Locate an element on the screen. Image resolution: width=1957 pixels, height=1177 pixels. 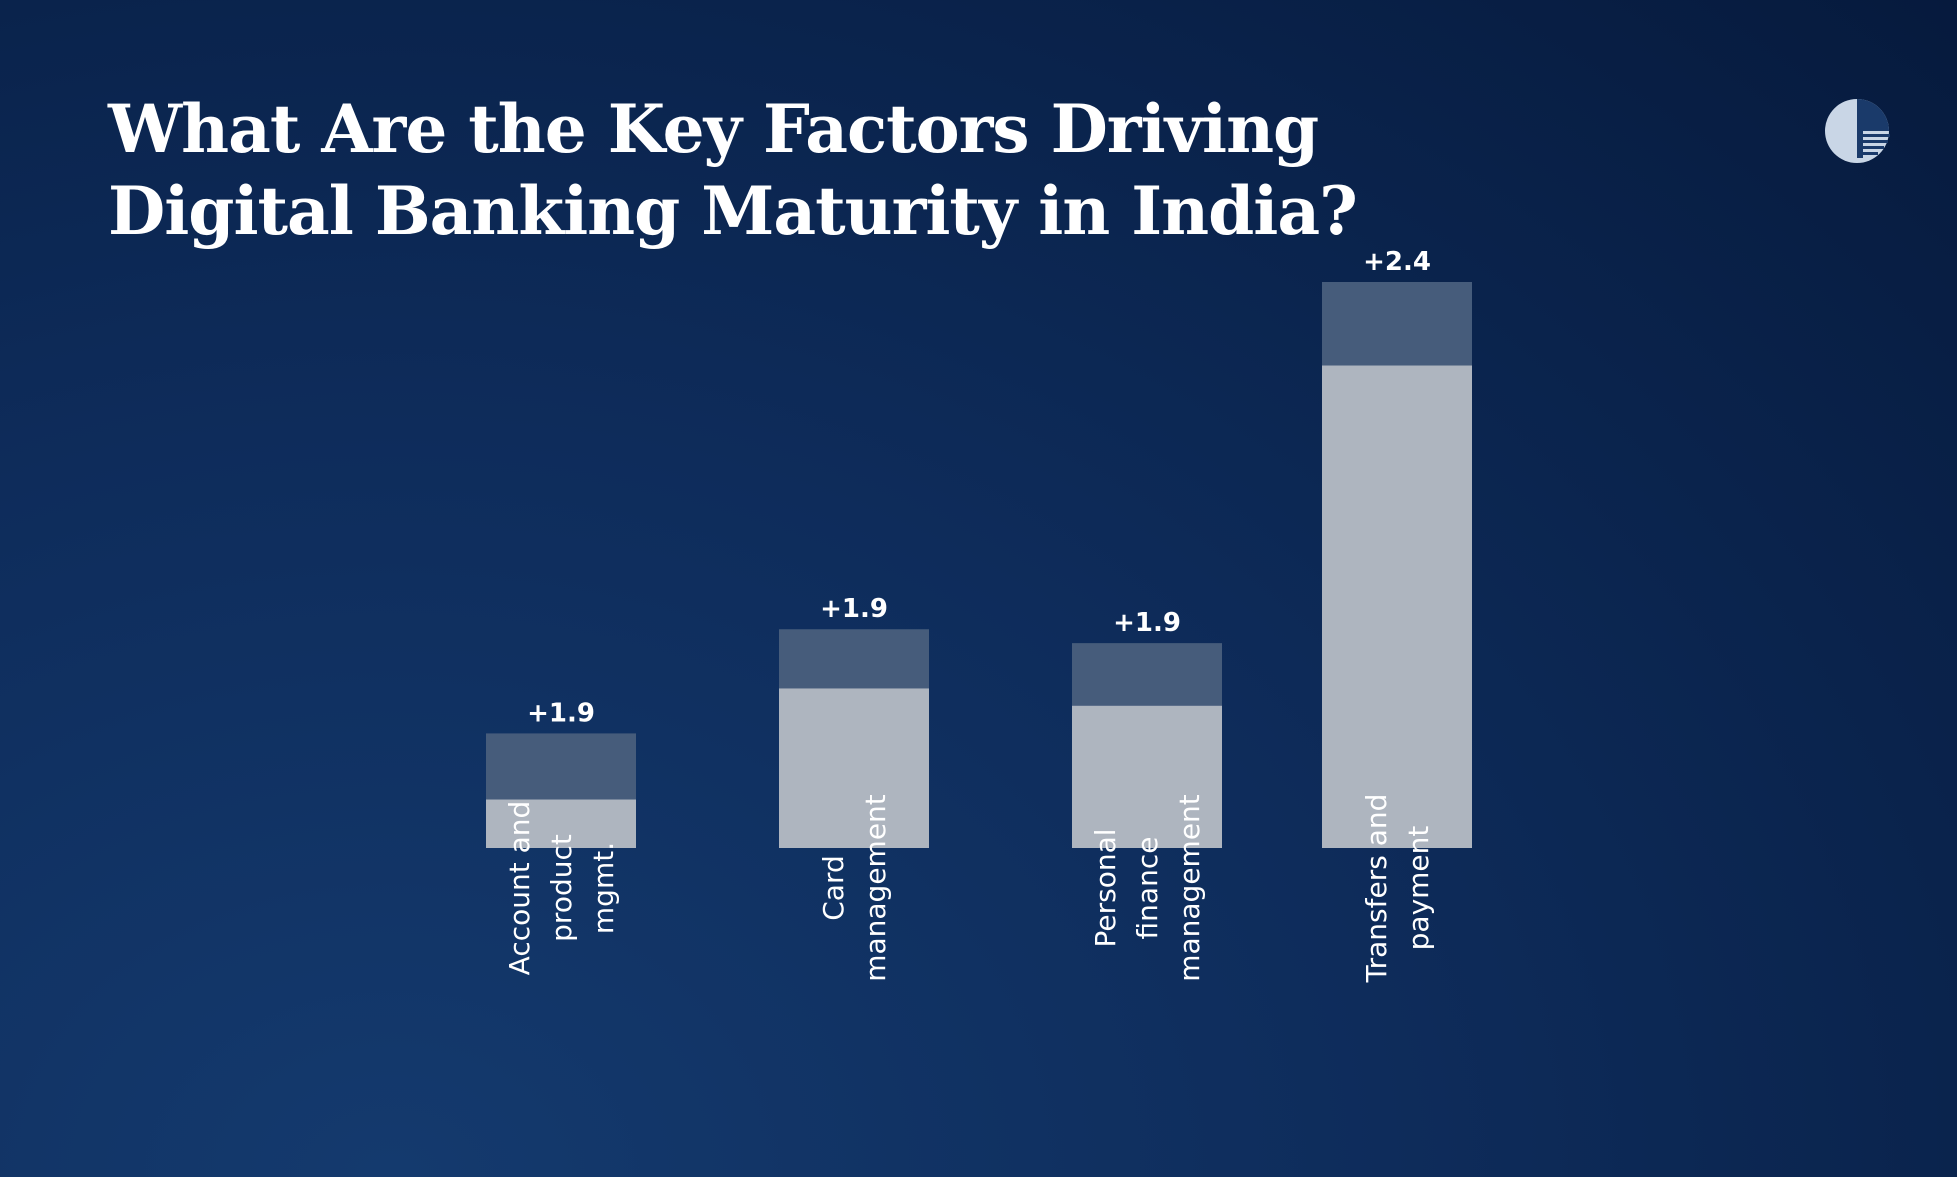
category-label-line: Account and is located at coordinates (519, 888).